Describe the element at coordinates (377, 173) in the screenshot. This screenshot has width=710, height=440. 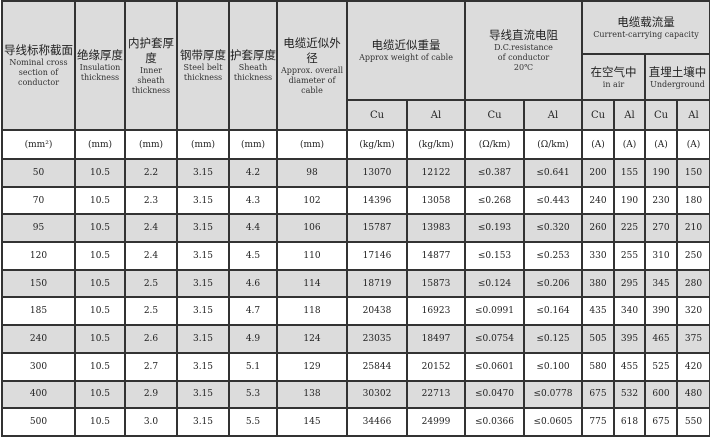
I see `table-cell: 13070` at that location.